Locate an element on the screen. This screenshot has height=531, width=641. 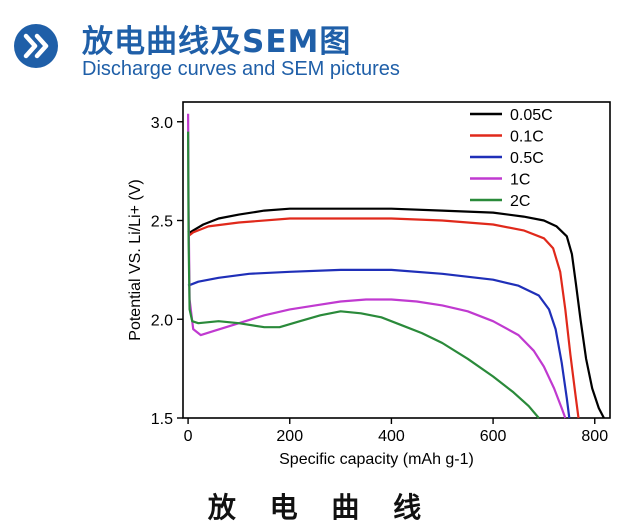
double-chevron-right-icon is located at coordinates (36, 46).